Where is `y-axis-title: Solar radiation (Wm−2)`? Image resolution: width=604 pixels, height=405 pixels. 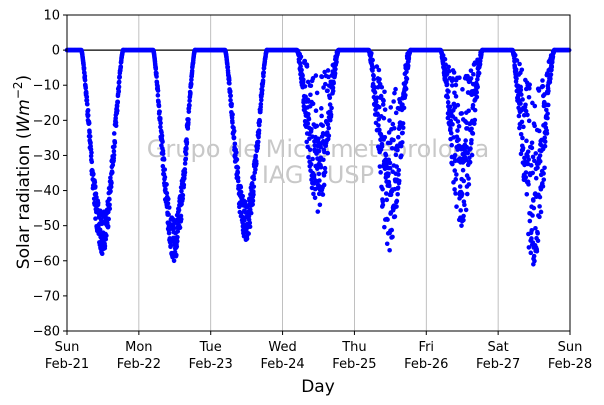 y-axis-title: Solar radiation (Wm−2) is located at coordinates (22, 172).